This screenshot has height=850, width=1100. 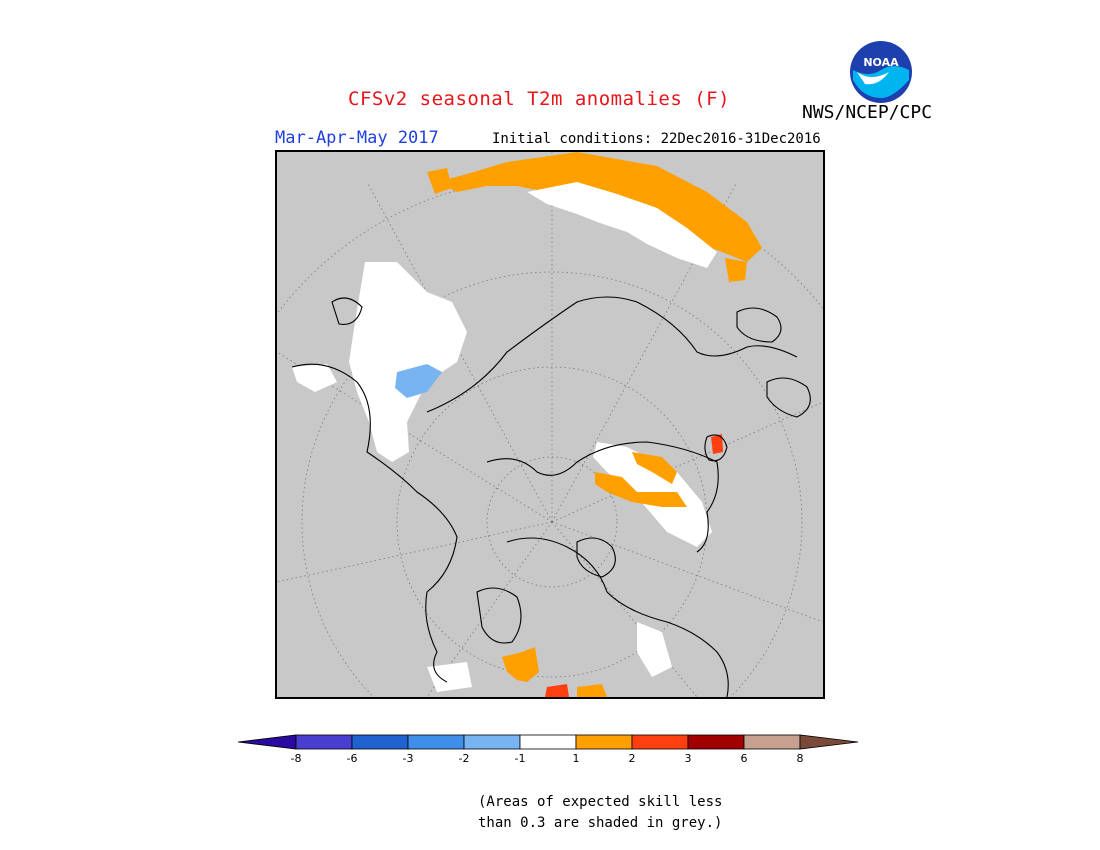 I want to click on agency-label: NWS/NCEP/CPC, so click(x=867, y=112).